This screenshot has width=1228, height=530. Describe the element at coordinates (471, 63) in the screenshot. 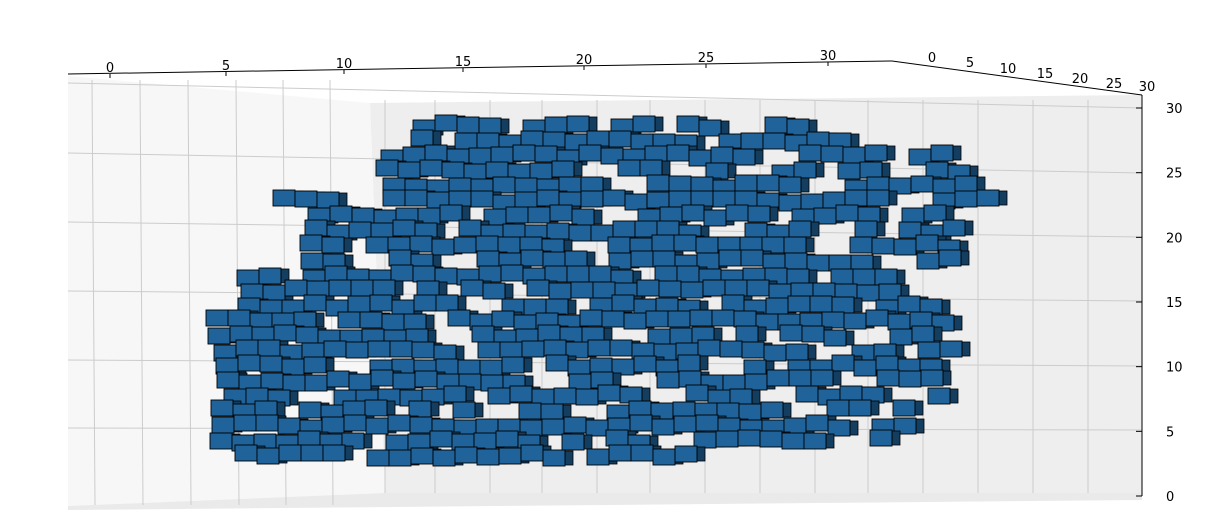

I see `x-axis-ticks: 0 5 10 15 20 25 30` at that location.